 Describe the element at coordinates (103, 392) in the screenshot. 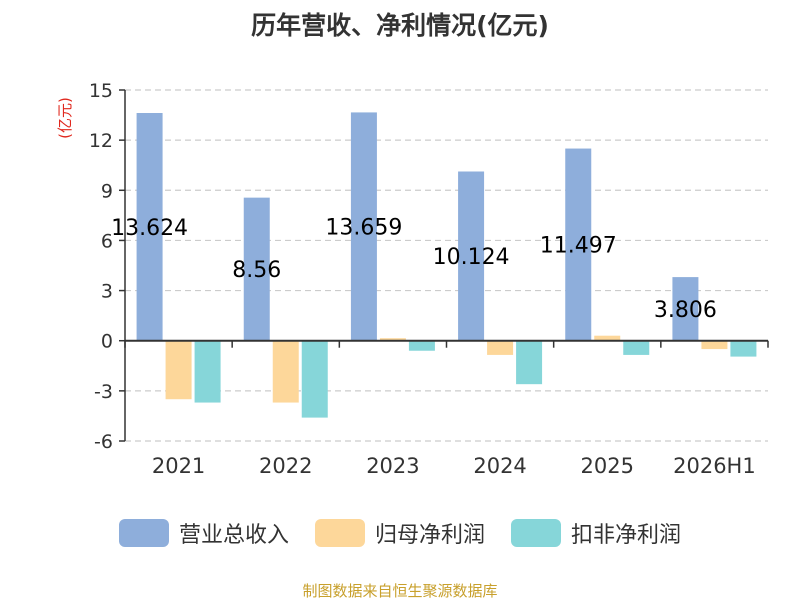

I see `y-tick-label: -3` at that location.